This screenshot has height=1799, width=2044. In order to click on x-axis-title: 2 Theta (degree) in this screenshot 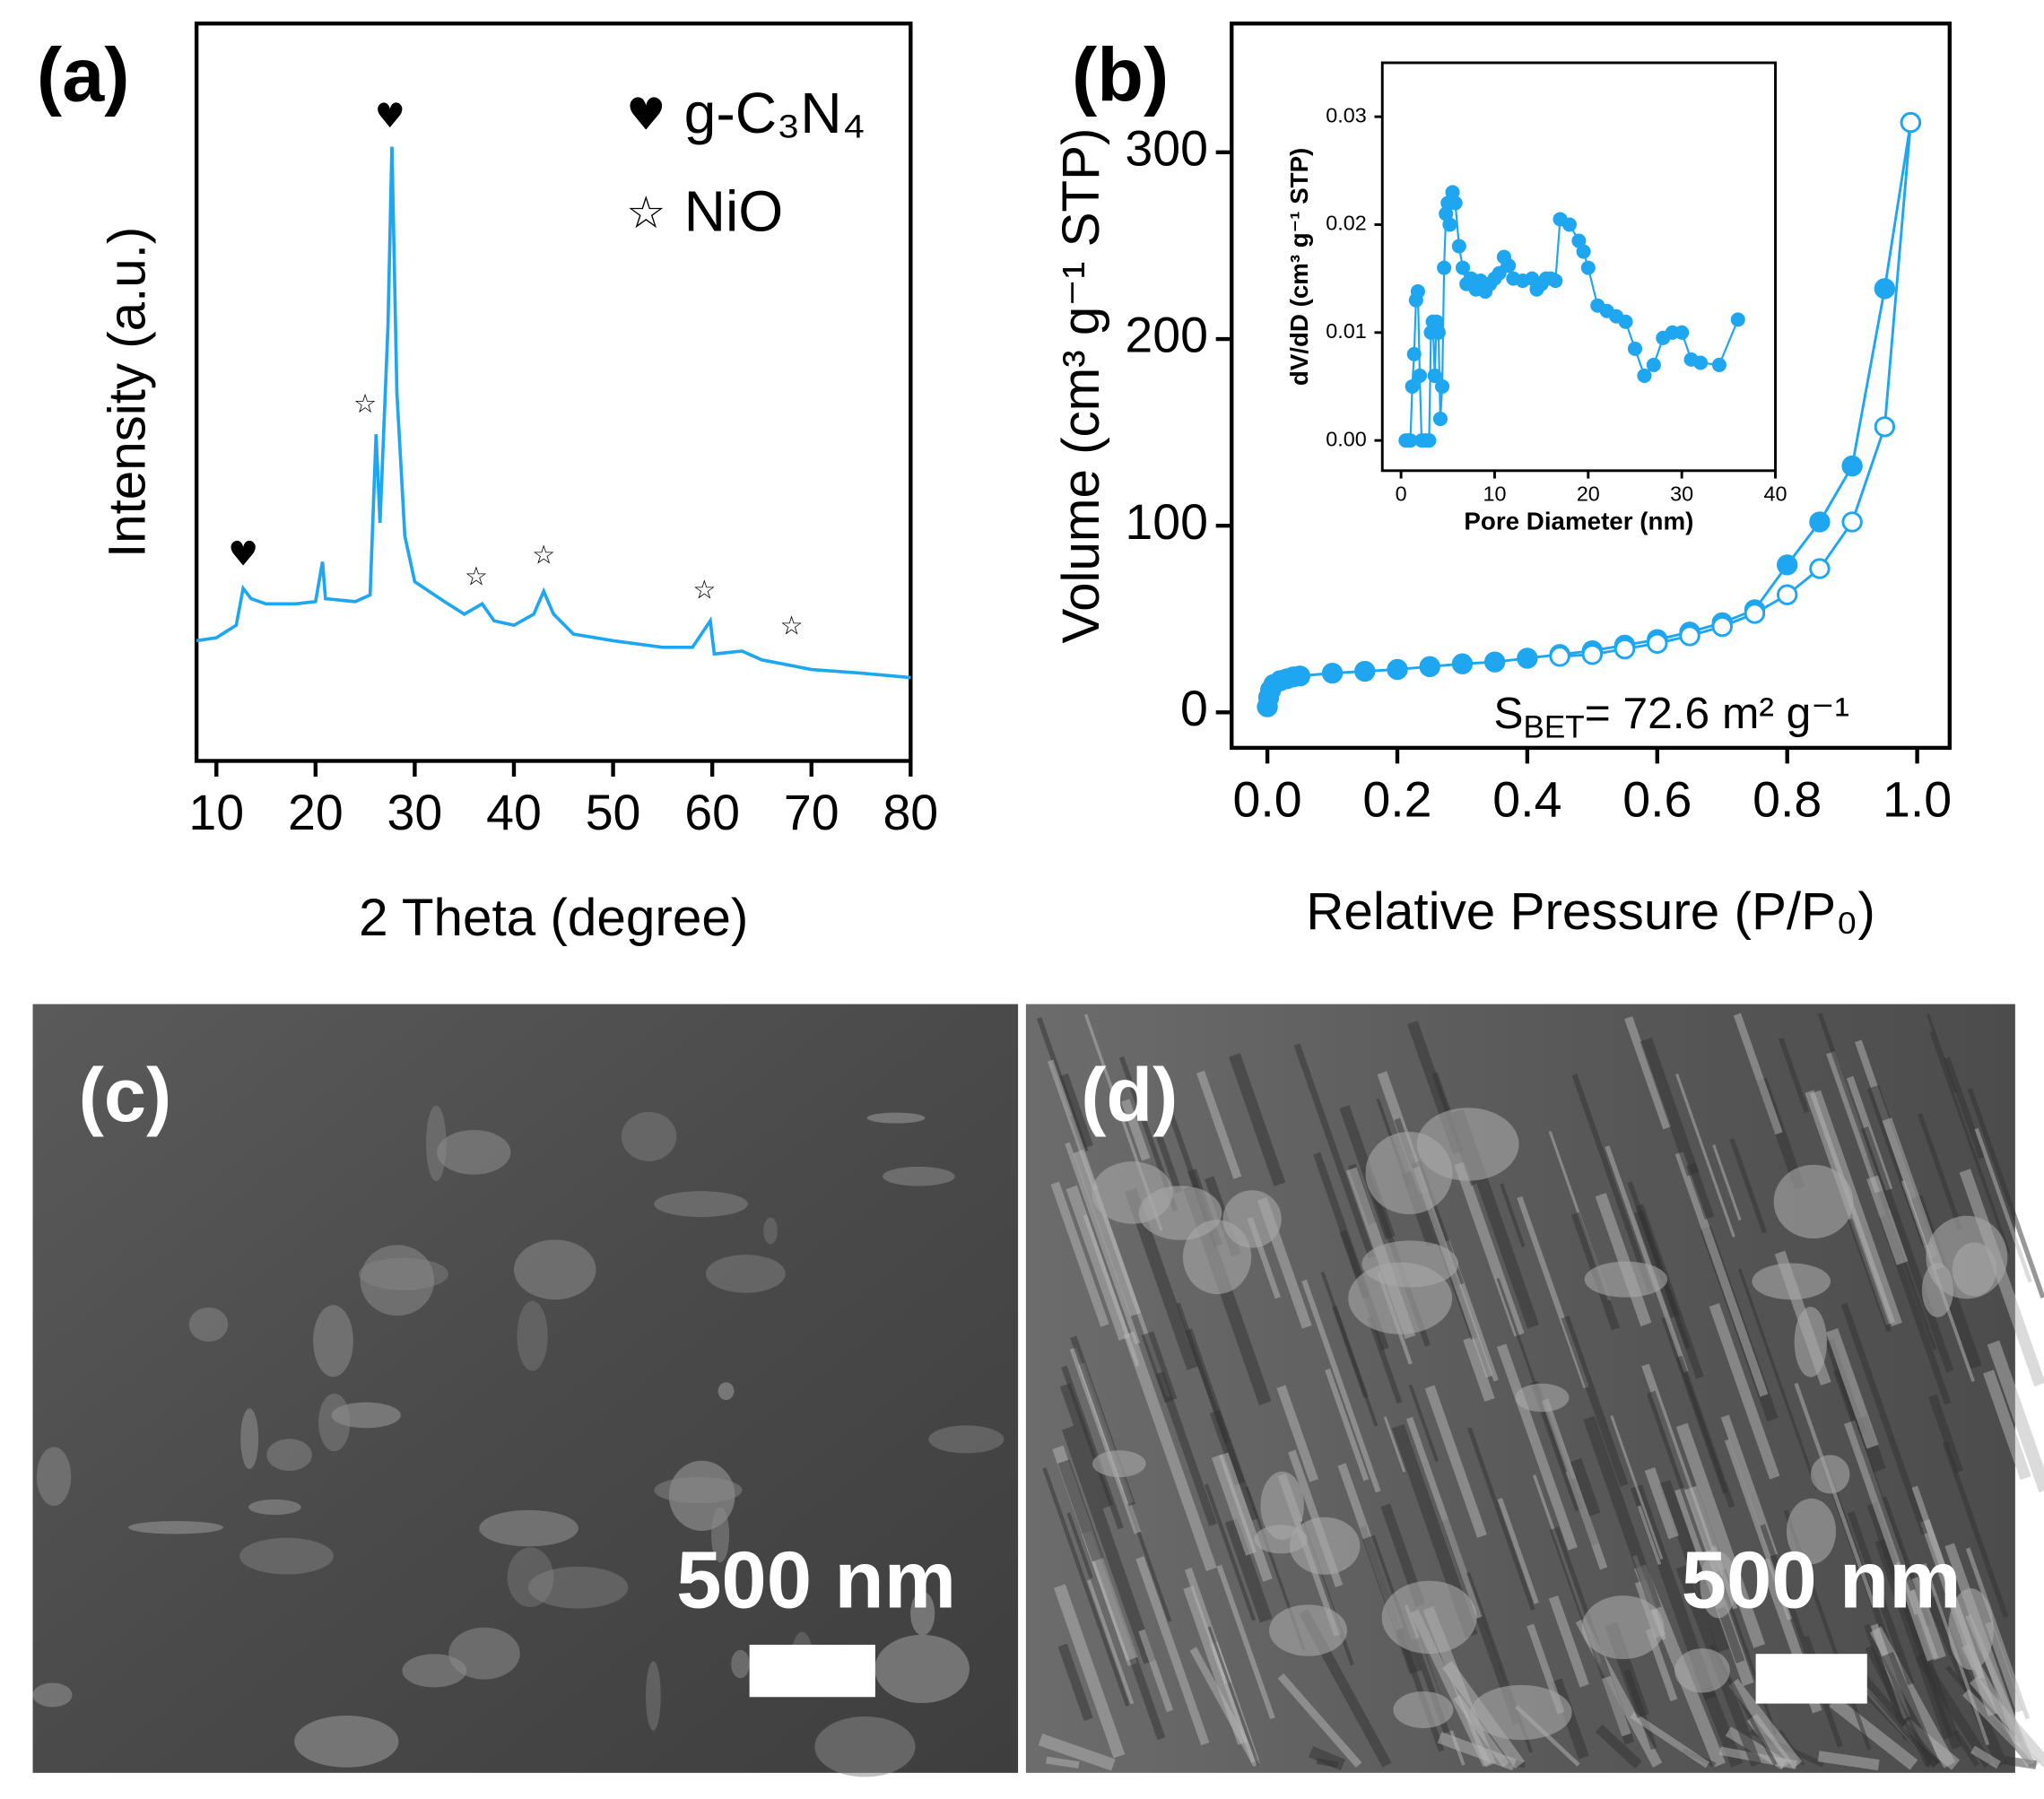, I will do `click(554, 918)`.